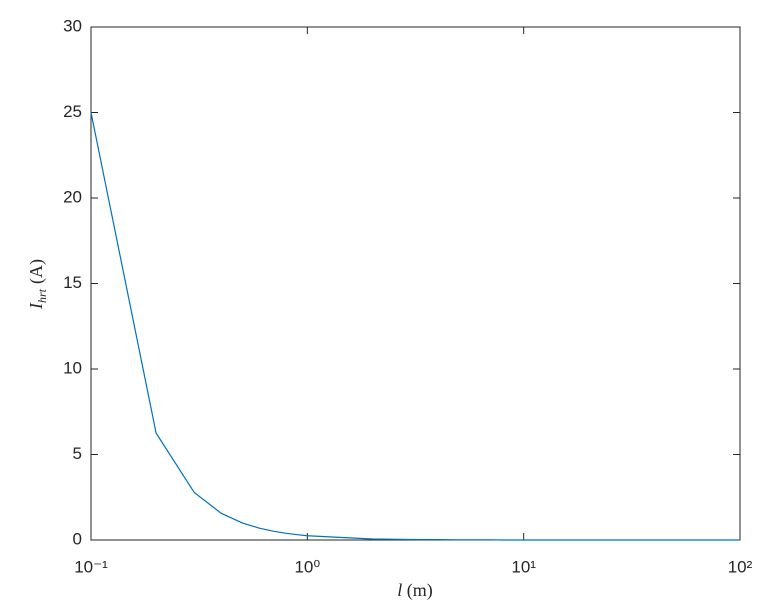 The image size is (763, 603). What do you see at coordinates (72, 282) in the screenshot?
I see `y-tick-label: 15` at bounding box center [72, 282].